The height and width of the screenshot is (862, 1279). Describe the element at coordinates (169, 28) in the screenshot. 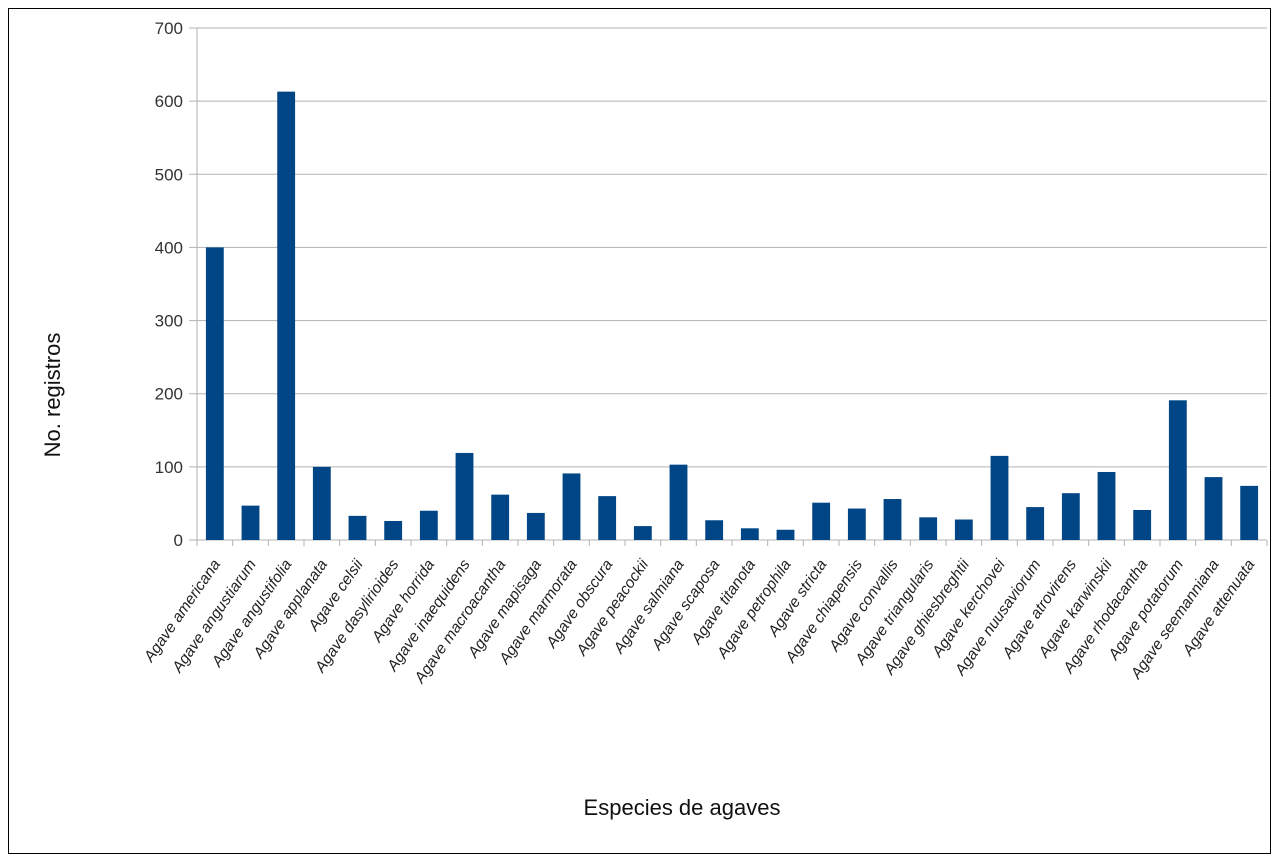

I see `y-tick-label: 700` at that location.